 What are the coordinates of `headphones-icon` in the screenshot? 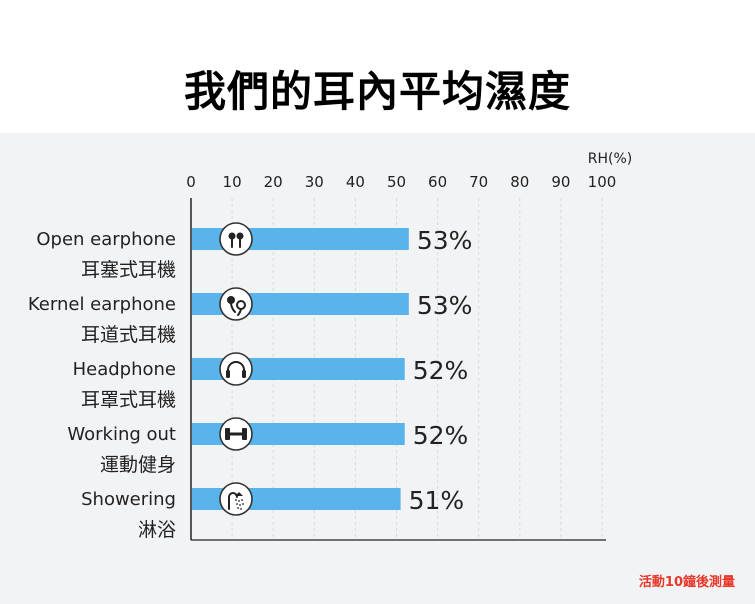 It's located at (236, 369).